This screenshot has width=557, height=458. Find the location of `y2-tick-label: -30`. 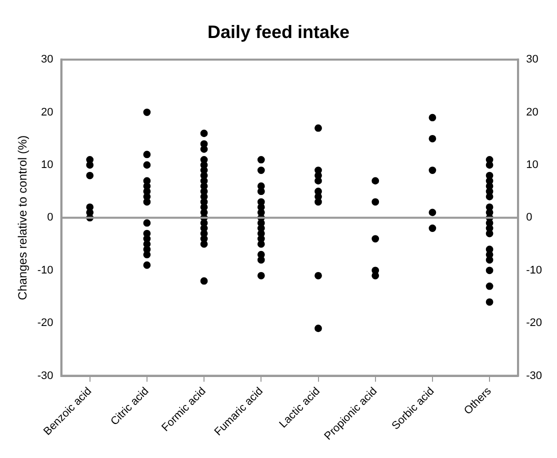

y2-tick-label: -30 is located at coordinates (534, 376).